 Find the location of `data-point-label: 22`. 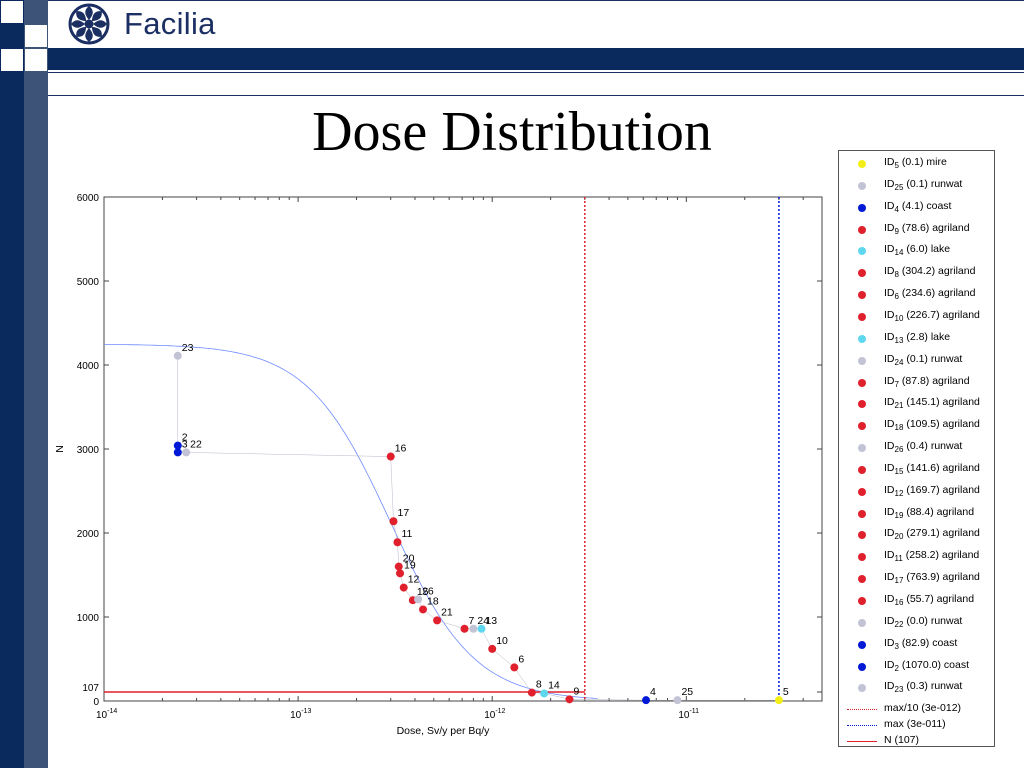

data-point-label: 22 is located at coordinates (196, 444).